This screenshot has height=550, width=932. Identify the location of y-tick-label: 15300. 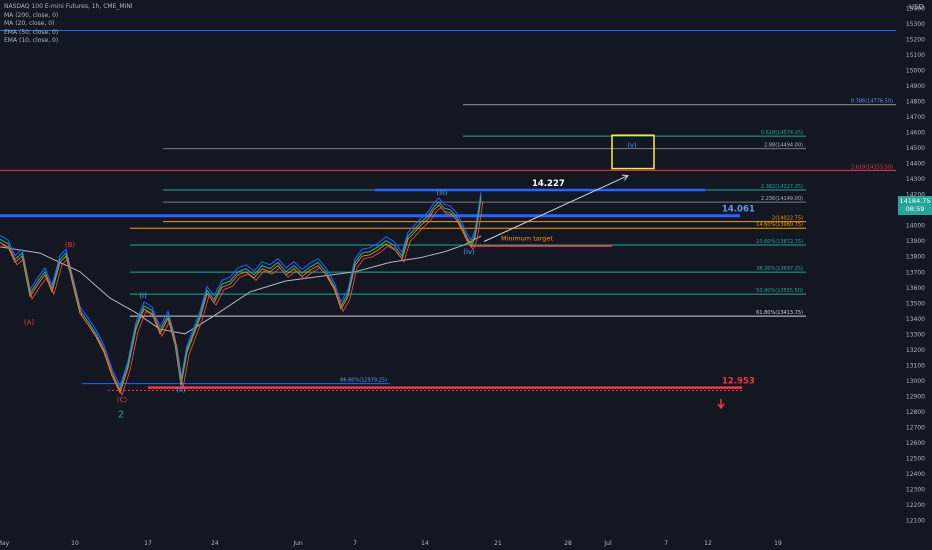
(915, 24).